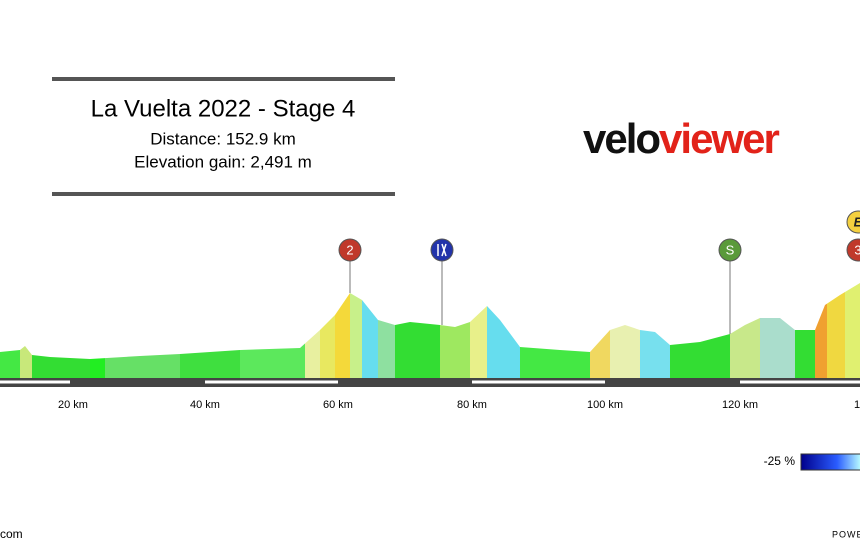 The height and width of the screenshot is (546, 860). What do you see at coordinates (857, 405) in the screenshot?
I see `x-tick-label: 1` at bounding box center [857, 405].